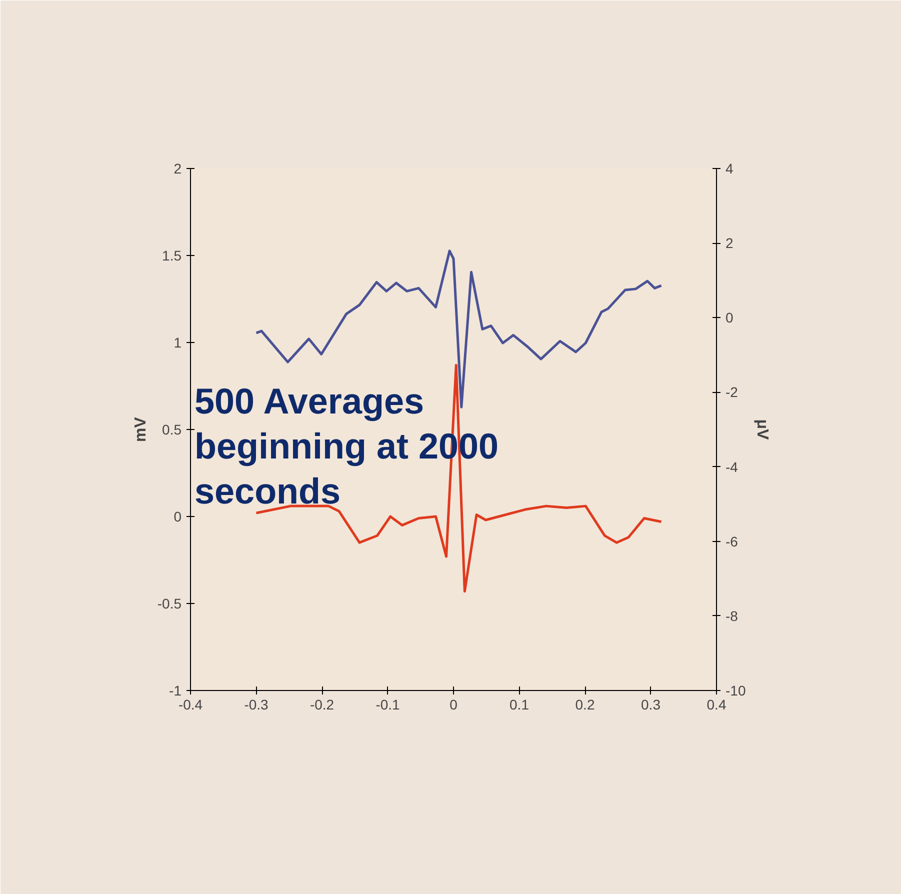 This screenshot has height=894, width=901. I want to click on x-tick-label: 0.3, so click(651, 704).